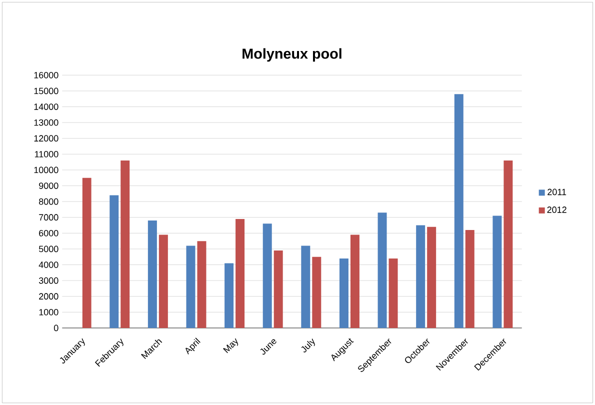  I want to click on y-tick-label: 1000, so click(48, 312).